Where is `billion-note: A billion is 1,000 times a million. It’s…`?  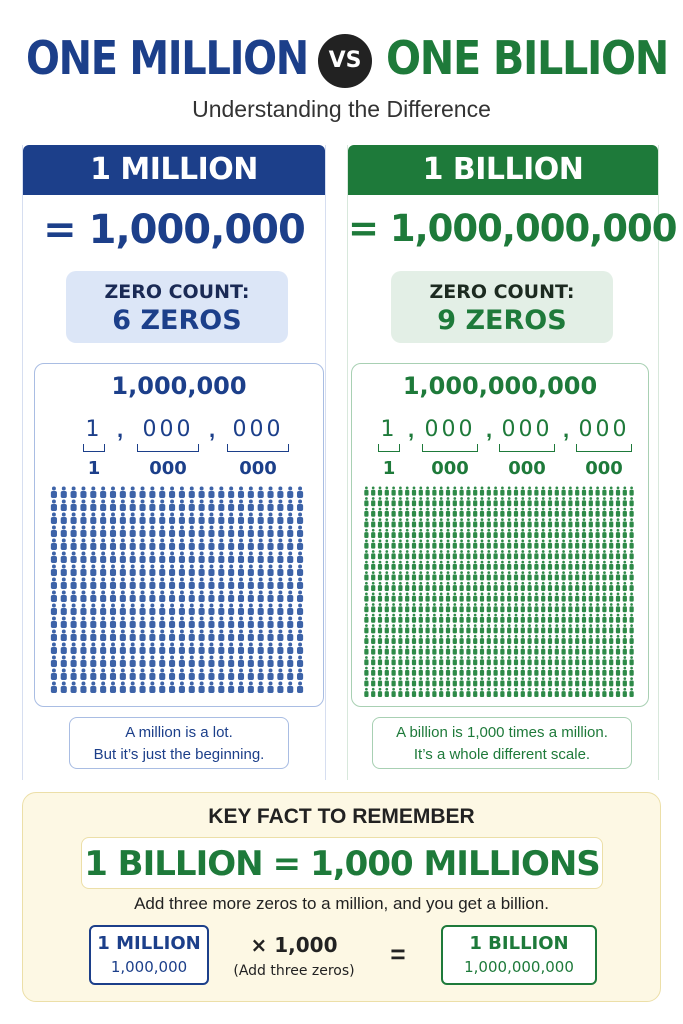
billion-note: A billion is 1,000 times a million. It’s… is located at coordinates (502, 743).